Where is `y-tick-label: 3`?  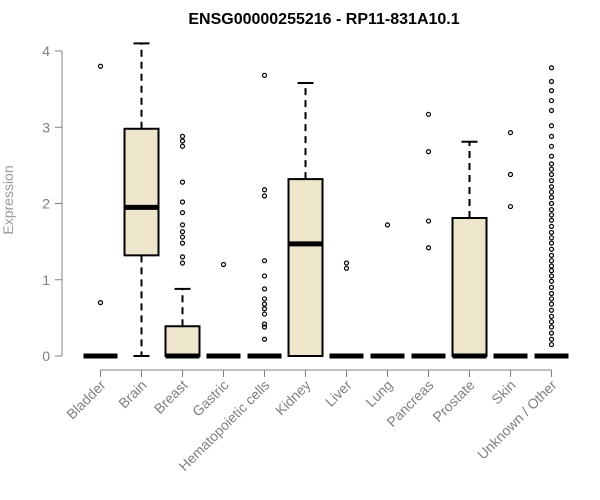
y-tick-label: 3 is located at coordinates (46, 127).